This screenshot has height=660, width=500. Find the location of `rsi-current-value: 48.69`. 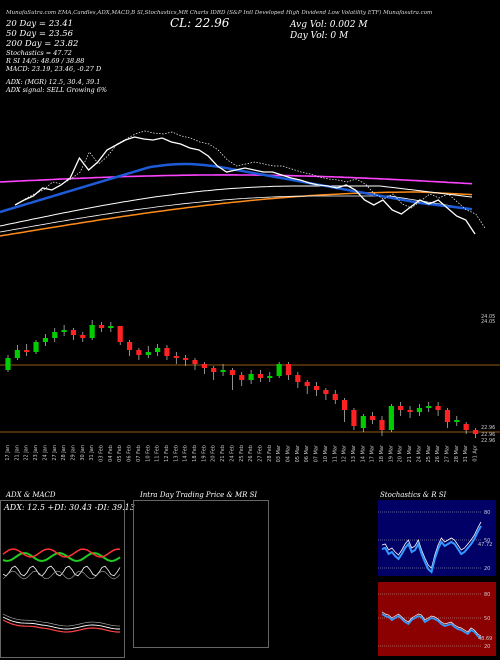

rsi-current-value: 48.69 is located at coordinates (485, 639).